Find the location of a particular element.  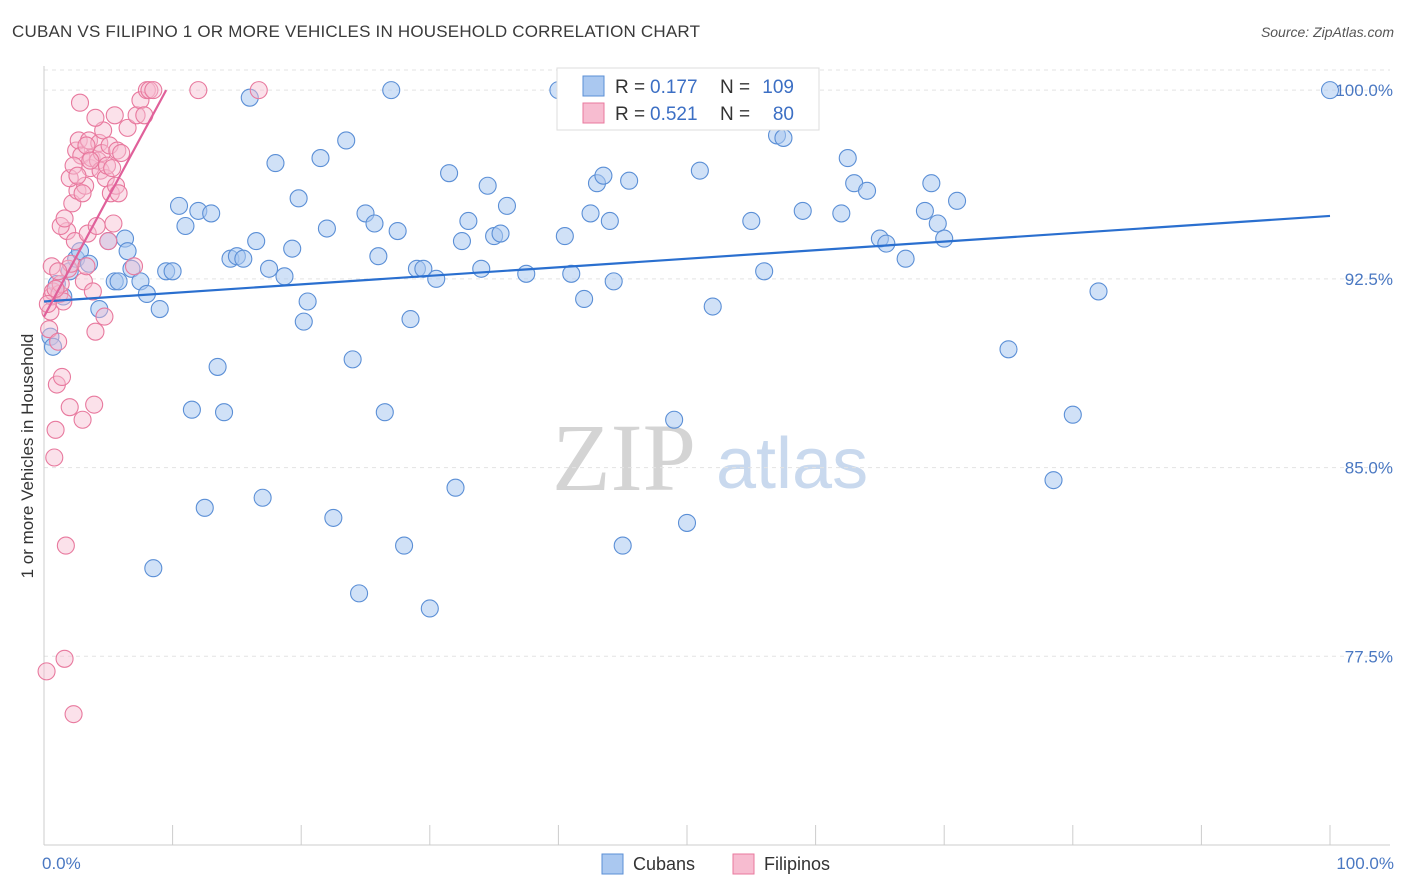

bottom-label-cubans: Cubans is located at coordinates (664, 864).